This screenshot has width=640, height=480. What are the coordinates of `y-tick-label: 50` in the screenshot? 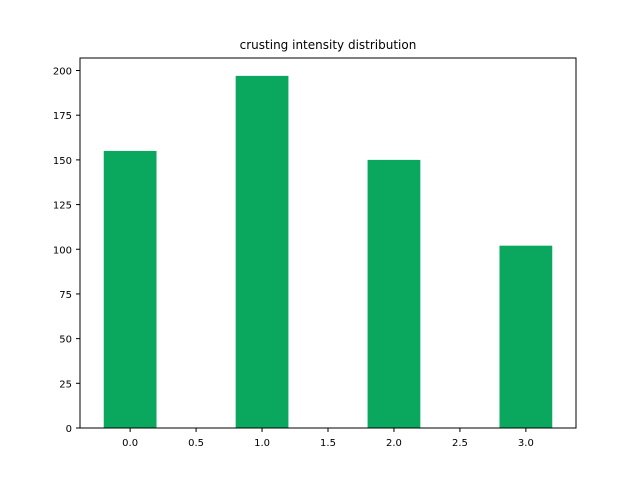 It's located at (65, 340).